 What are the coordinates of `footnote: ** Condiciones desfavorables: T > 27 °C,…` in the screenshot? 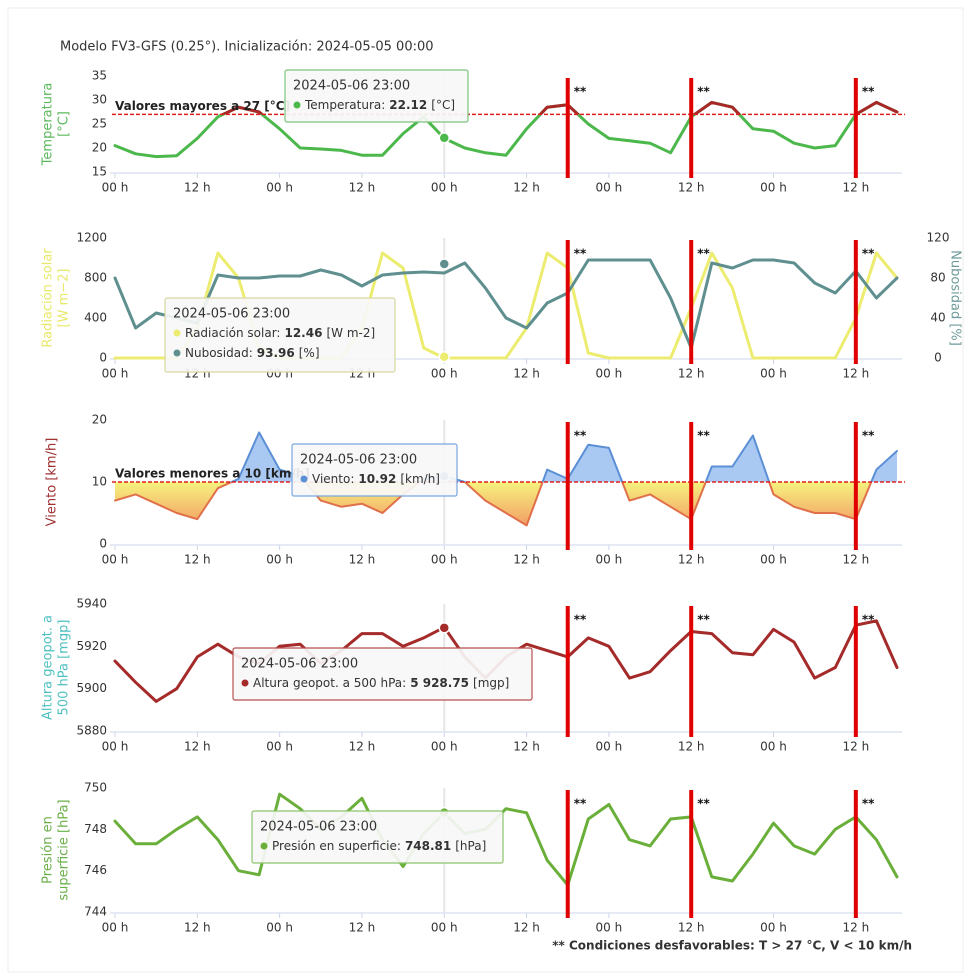 It's located at (732, 946).